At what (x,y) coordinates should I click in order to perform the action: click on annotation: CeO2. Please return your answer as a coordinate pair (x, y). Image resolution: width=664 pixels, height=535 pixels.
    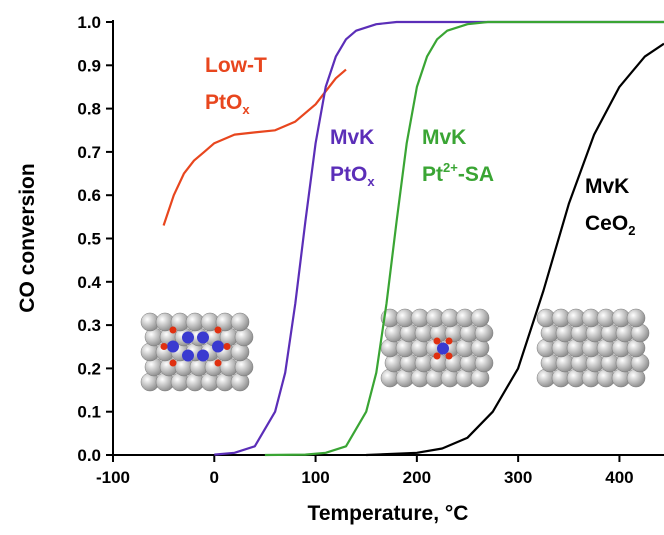
    Looking at the image, I should click on (610, 225).